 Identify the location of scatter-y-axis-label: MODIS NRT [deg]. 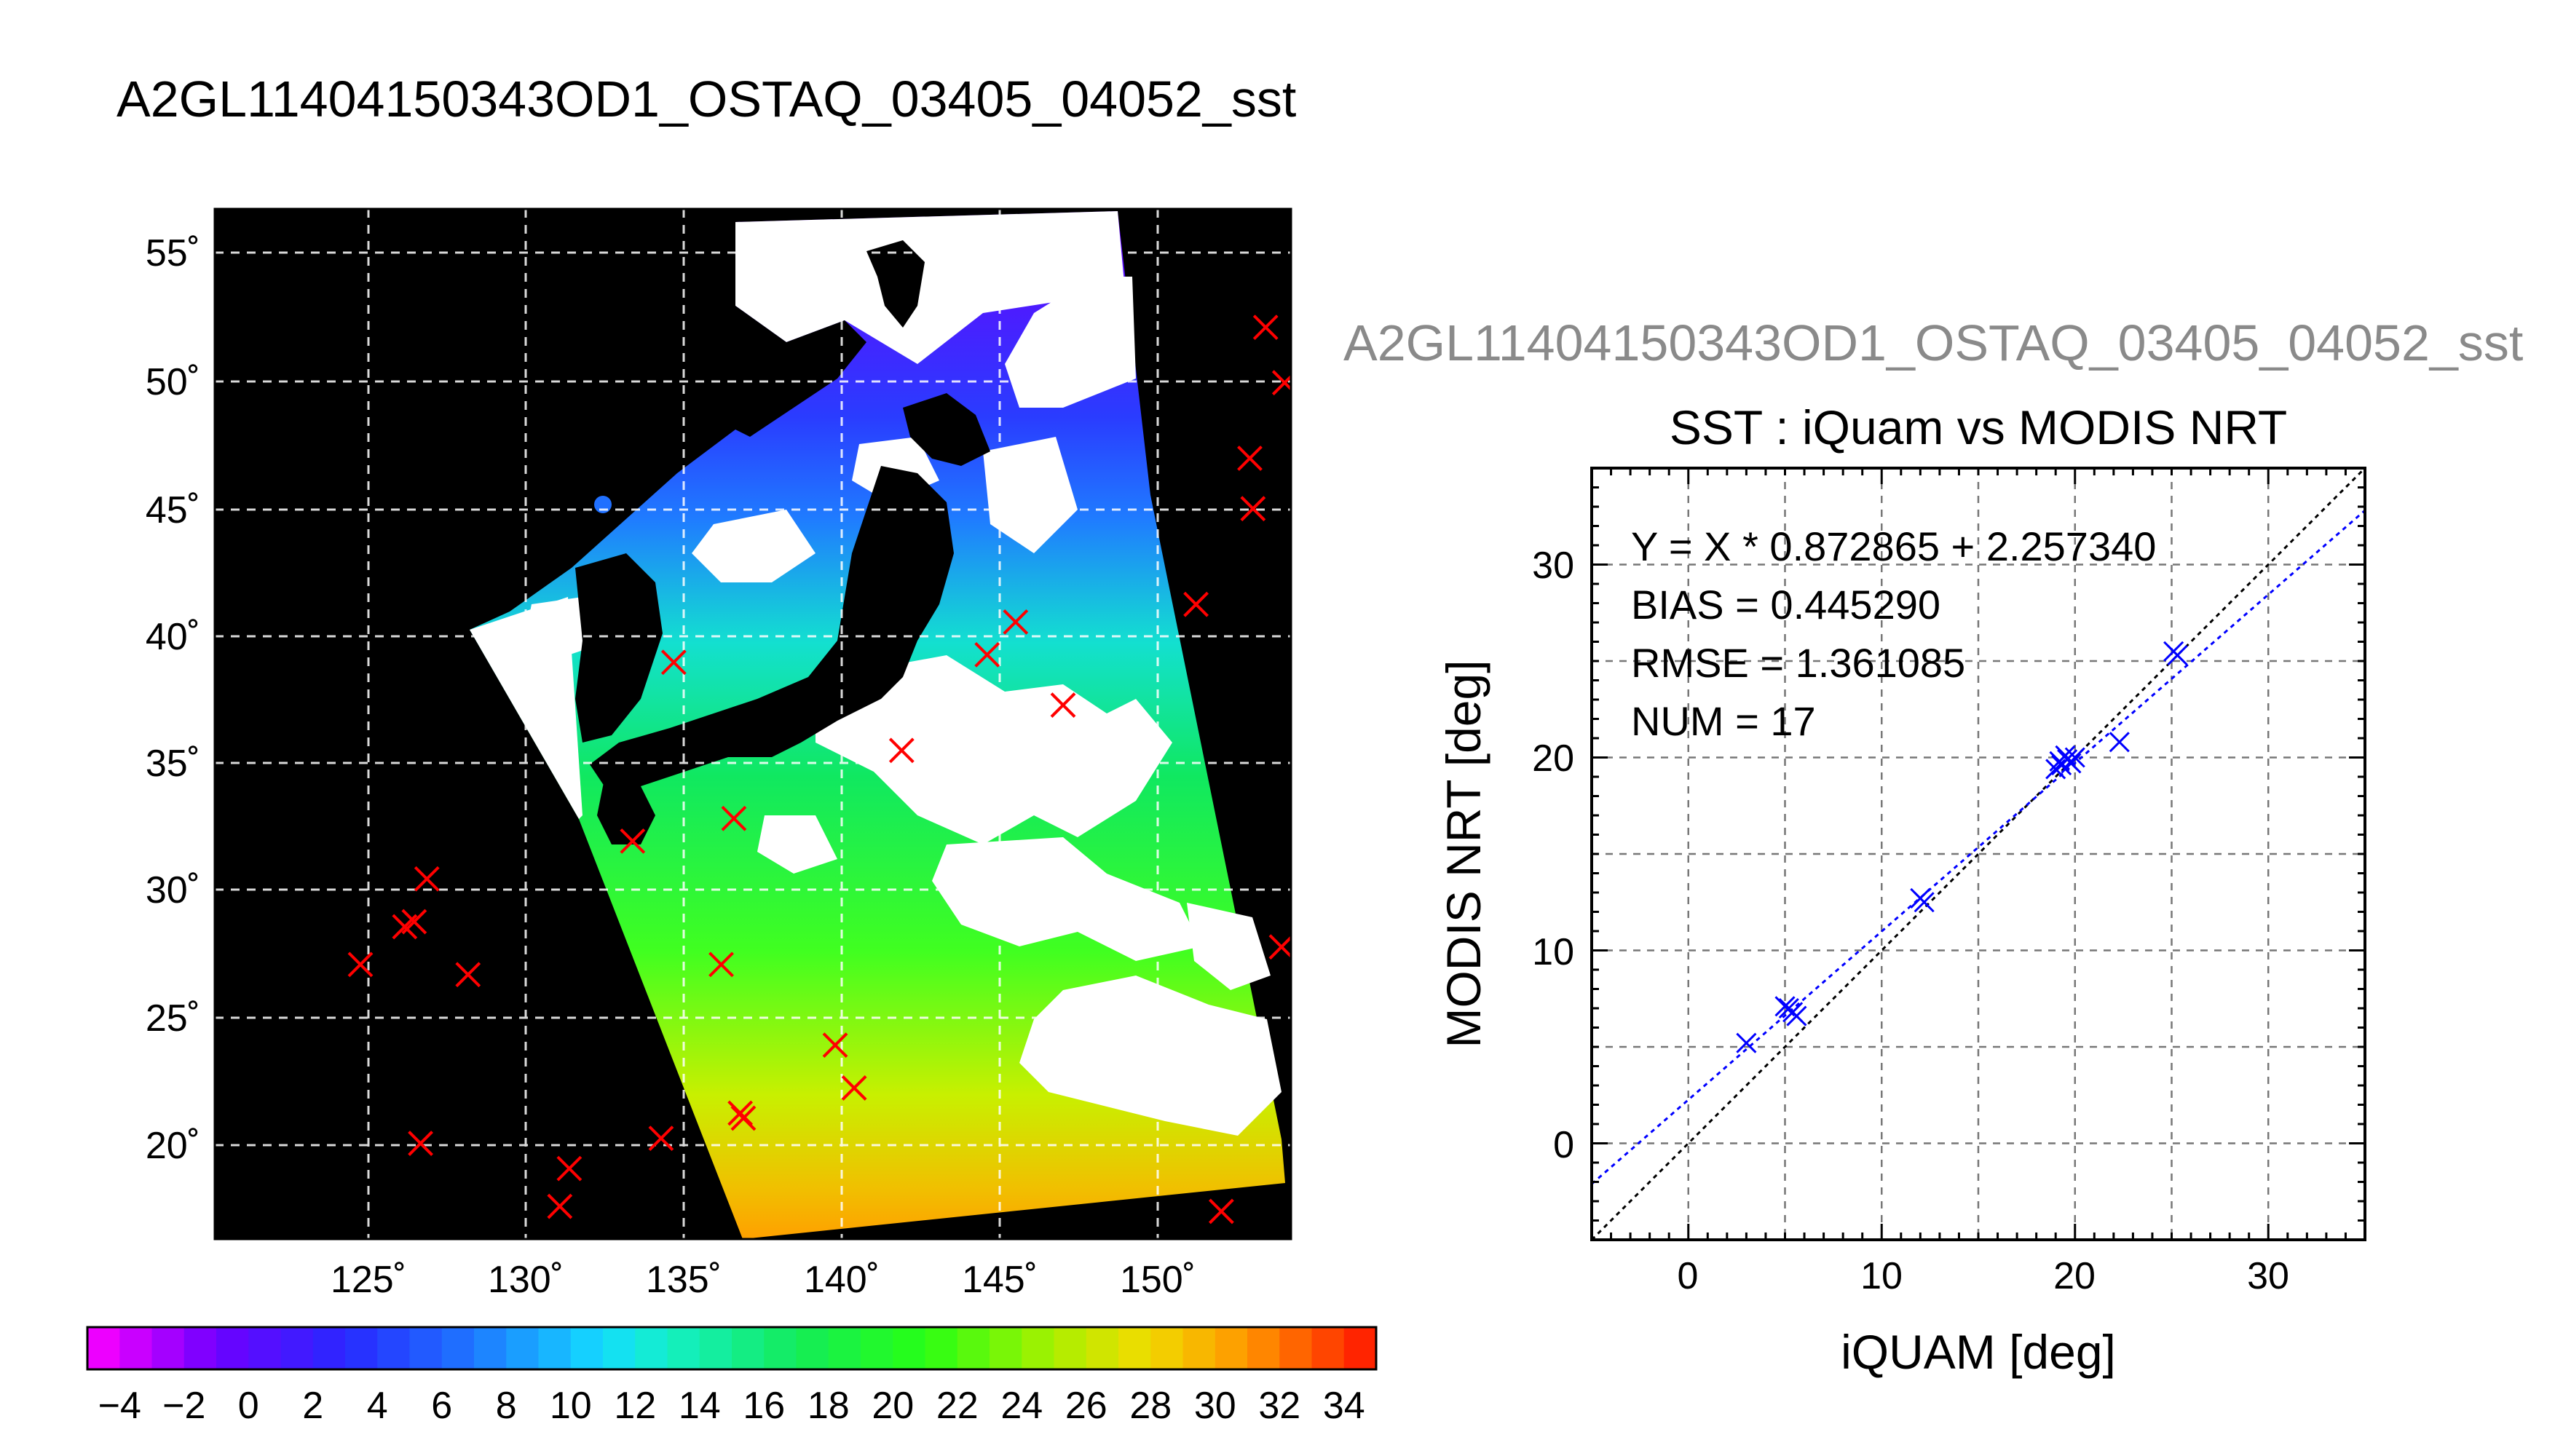
(1463, 854).